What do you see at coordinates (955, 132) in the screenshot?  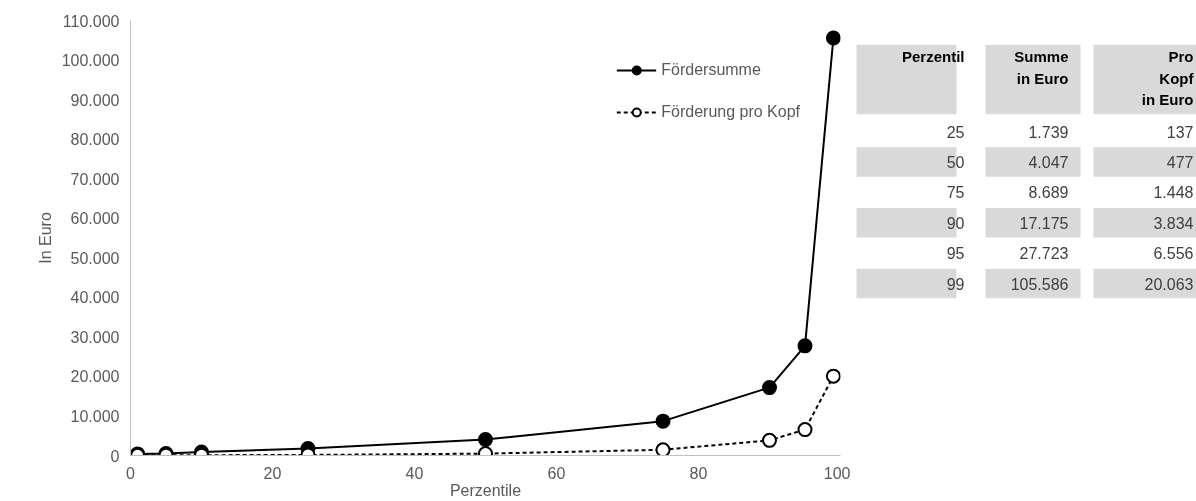 I see `text: 25` at bounding box center [955, 132].